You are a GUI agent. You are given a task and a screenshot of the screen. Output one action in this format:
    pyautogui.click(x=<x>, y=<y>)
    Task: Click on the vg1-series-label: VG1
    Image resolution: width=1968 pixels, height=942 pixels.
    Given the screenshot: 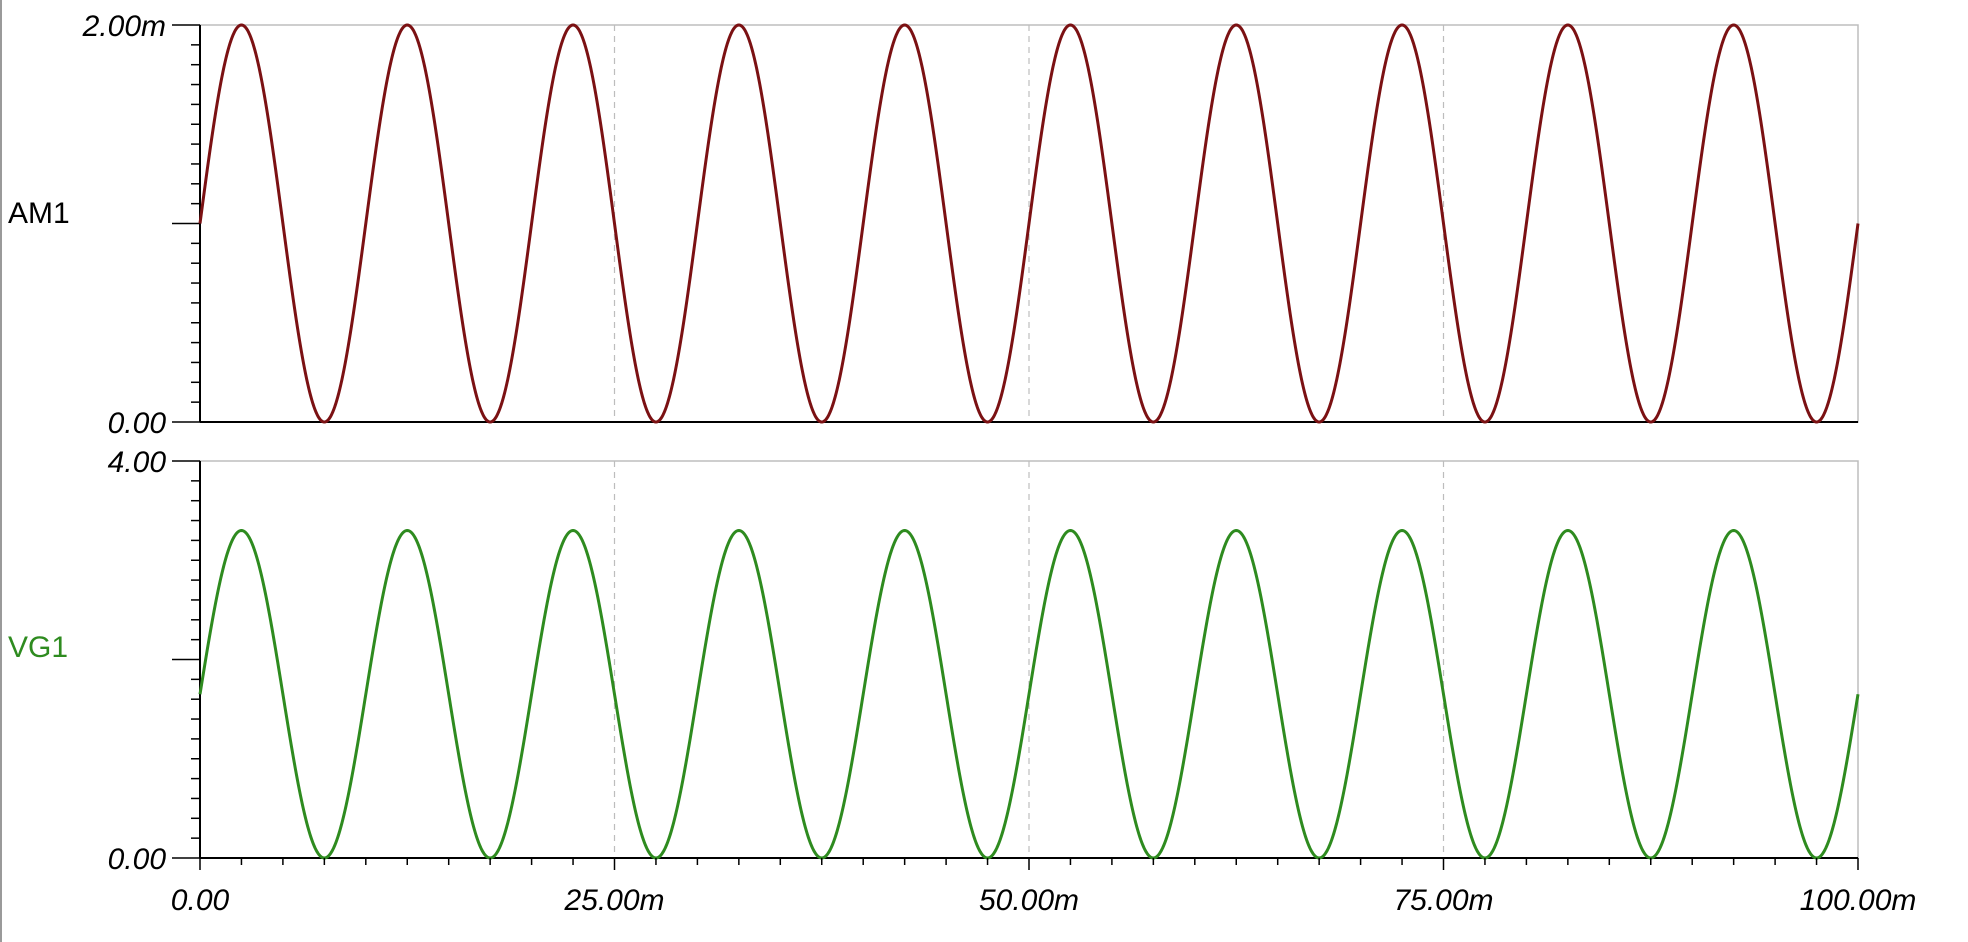 What is the action you would take?
    pyautogui.click(x=38, y=647)
    